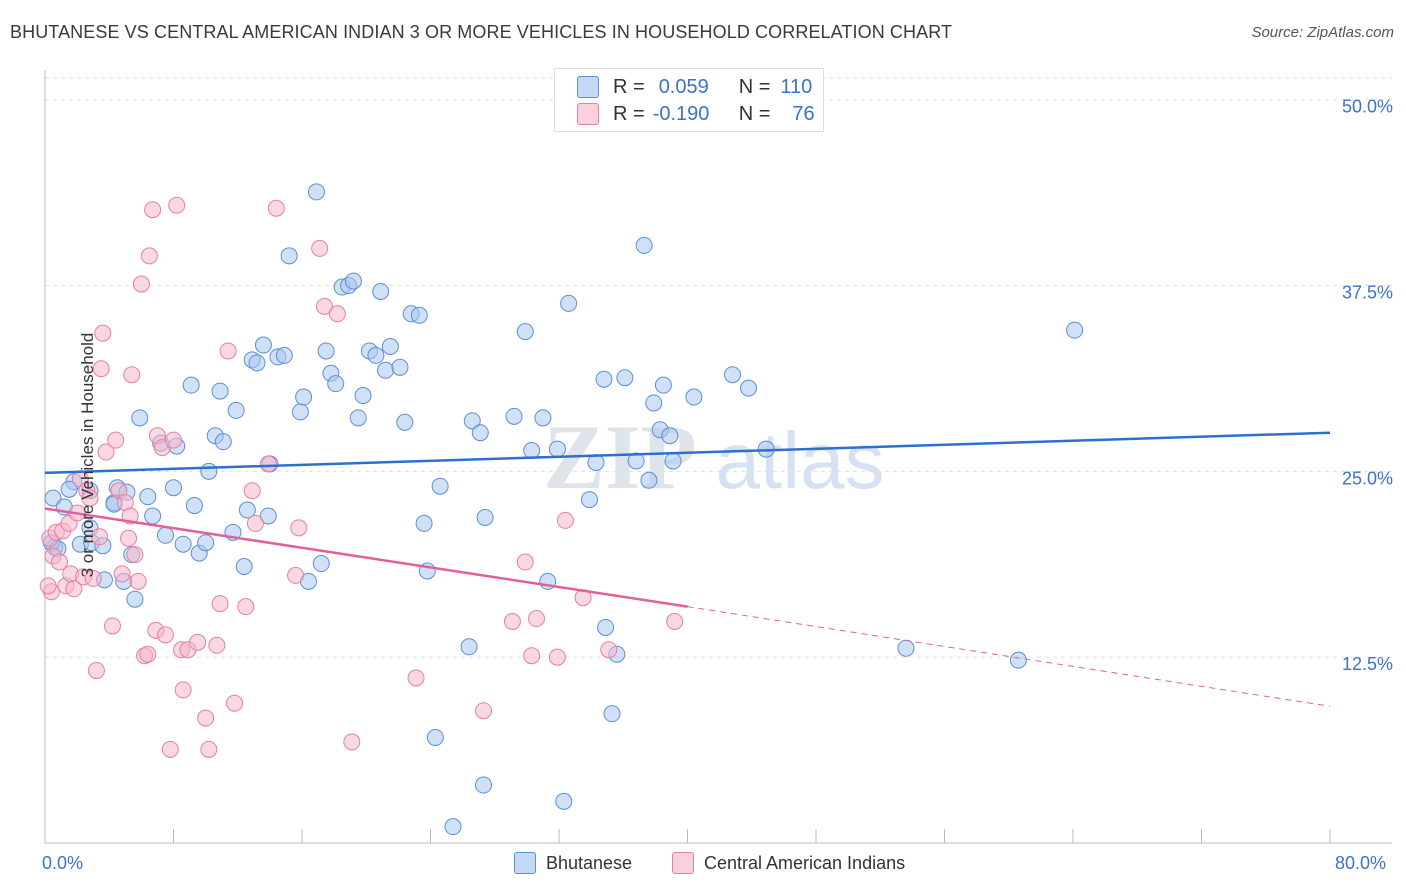 This screenshot has width=1406, height=892. I want to click on correlation-legend: R = 0.059 N = 110 R = -0.190 N = 76, so click(689, 100).